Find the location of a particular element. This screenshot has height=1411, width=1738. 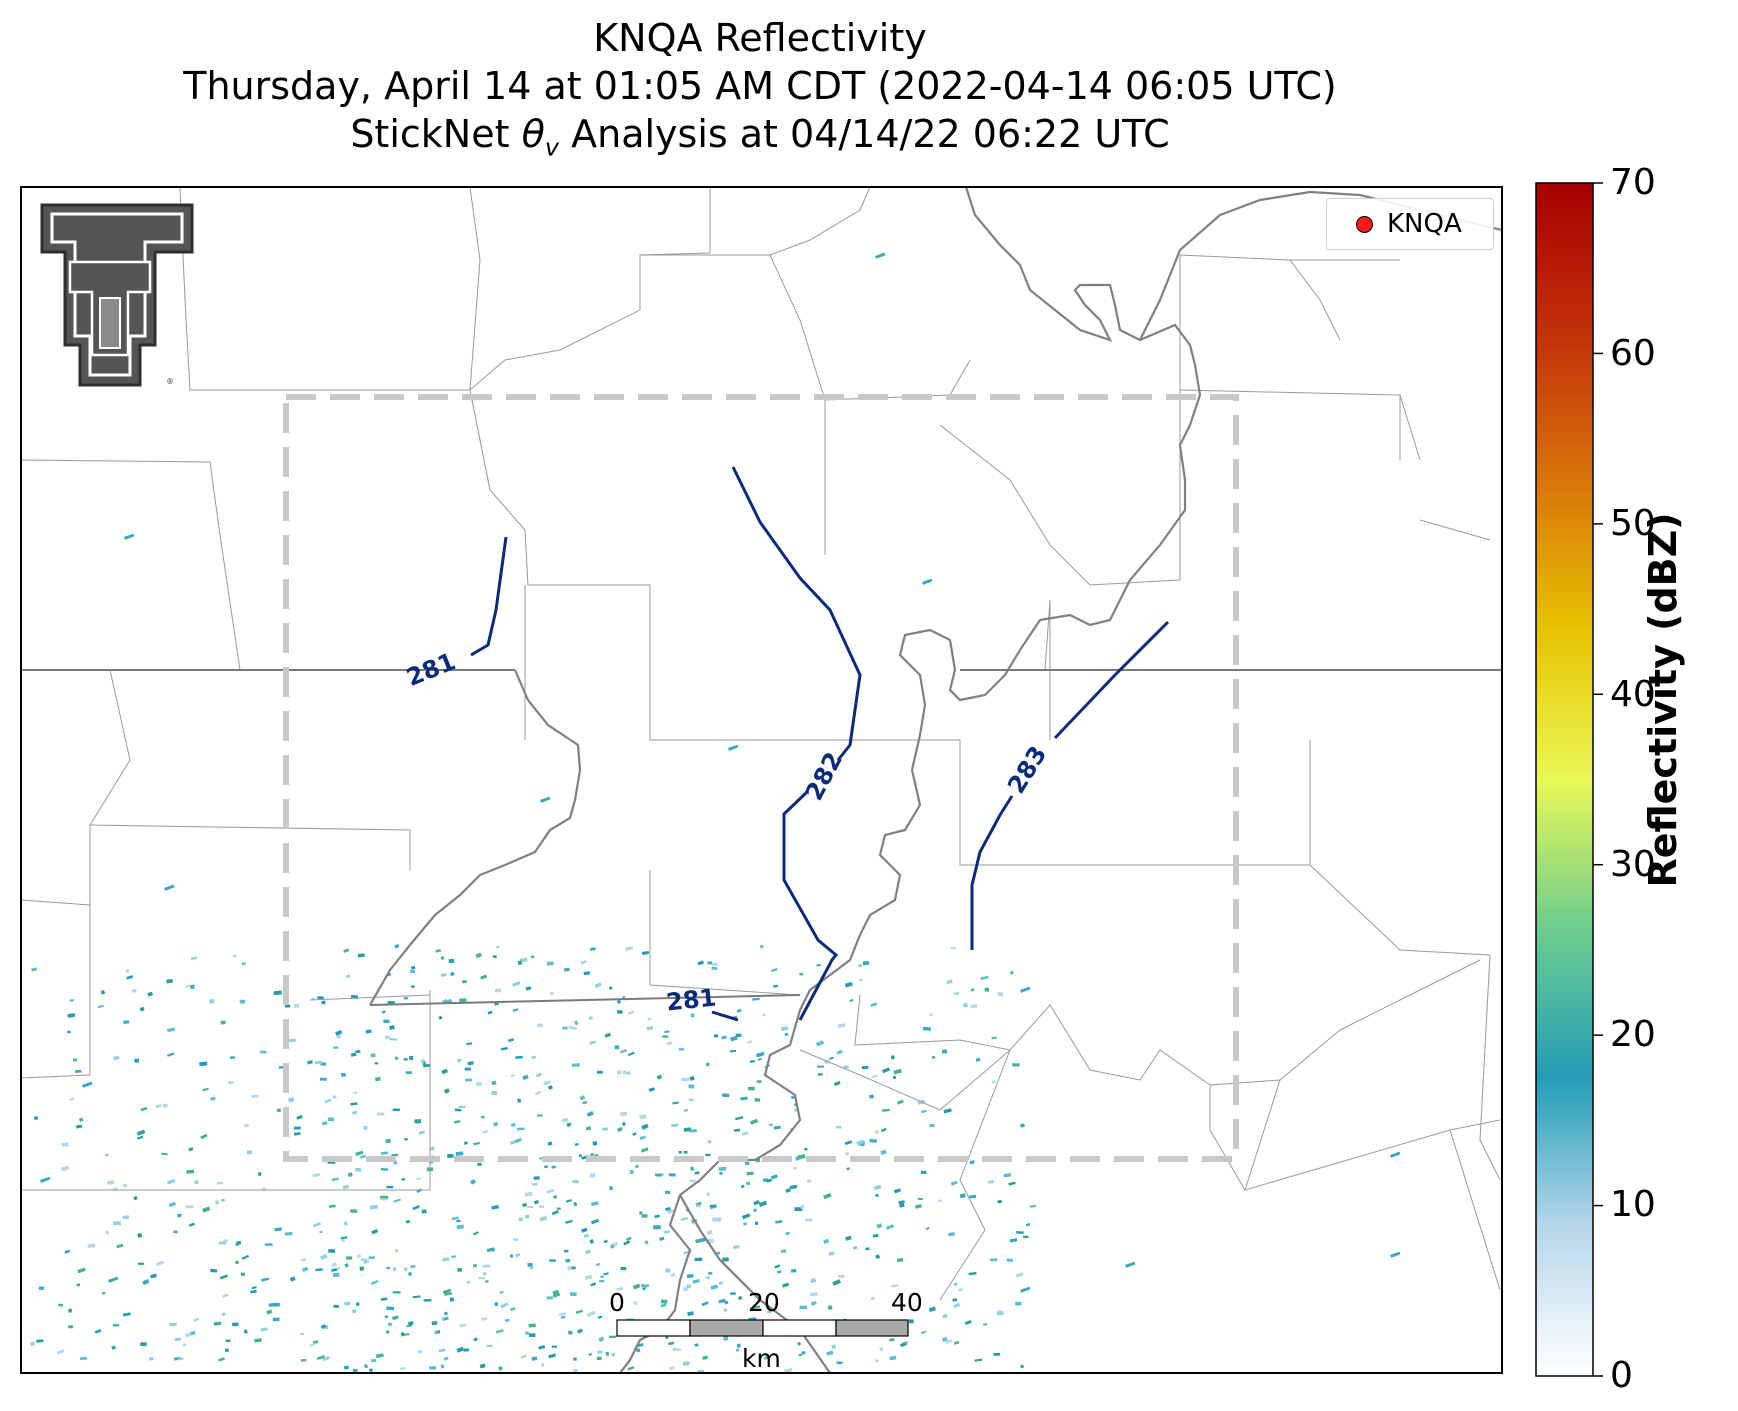

scale-unit-label: km is located at coordinates (761, 1358).